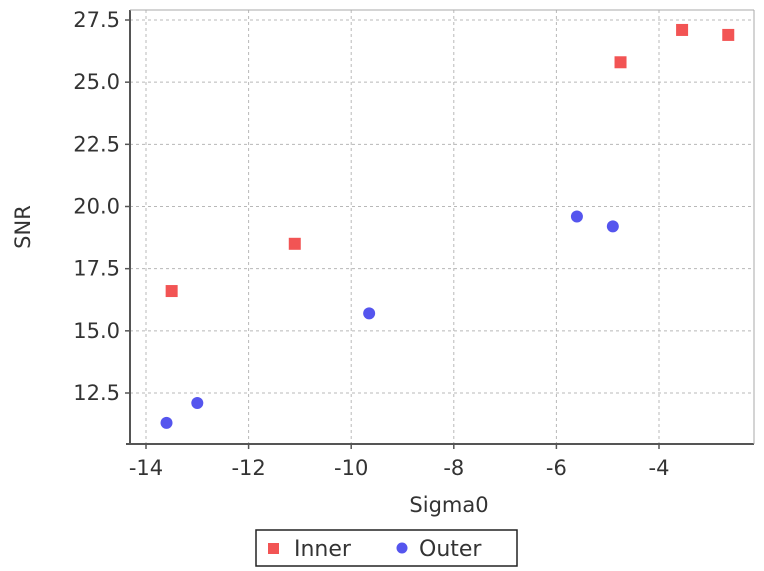 This screenshot has width=764, height=571. What do you see at coordinates (453, 468) in the screenshot?
I see `x-tick-label: -8` at bounding box center [453, 468].